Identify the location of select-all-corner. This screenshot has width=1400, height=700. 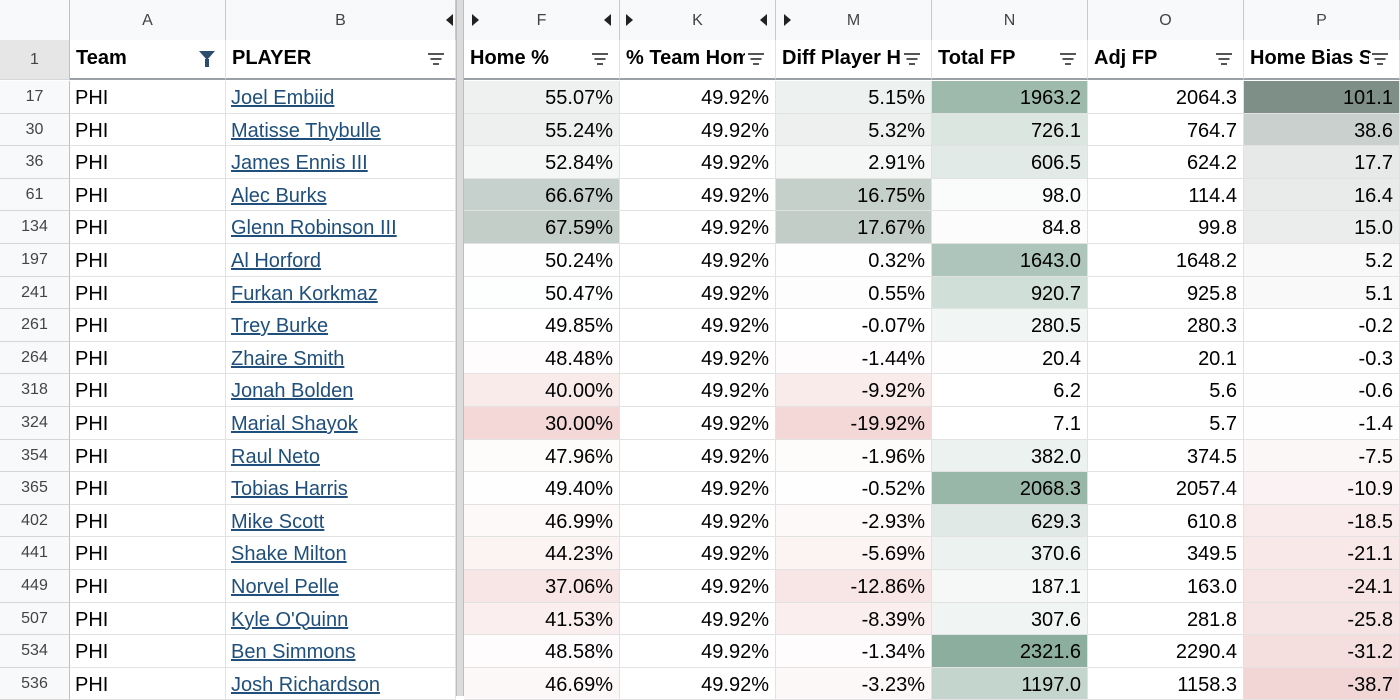
(35, 20).